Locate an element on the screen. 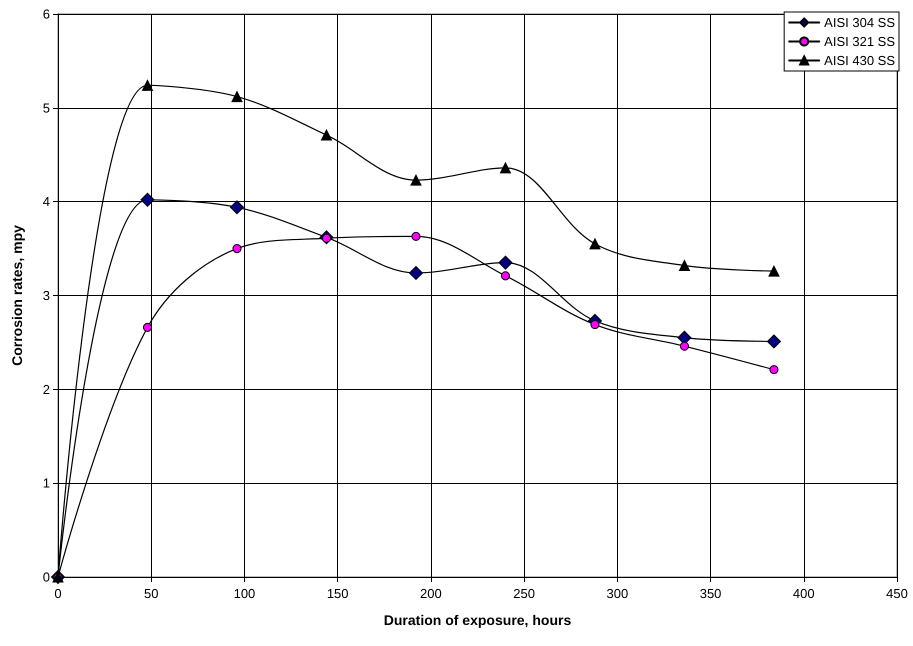 The width and height of the screenshot is (913, 646). x-tick-label: 50 is located at coordinates (151, 593).